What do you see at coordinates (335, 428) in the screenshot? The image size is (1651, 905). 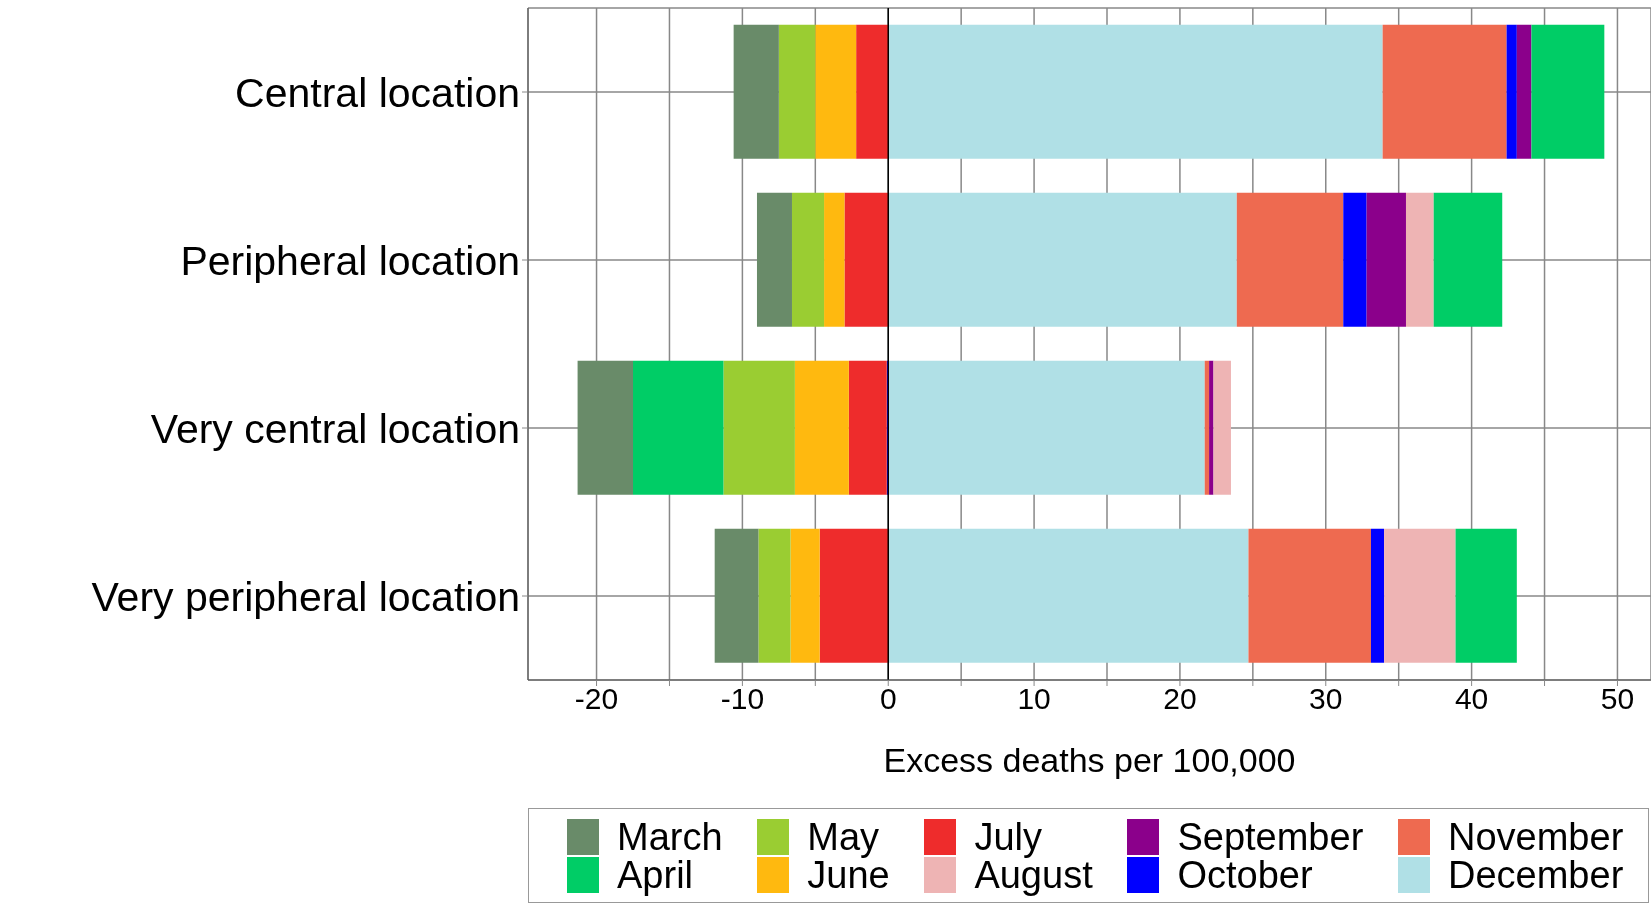 I see `y-tick-label: Very central location` at bounding box center [335, 428].